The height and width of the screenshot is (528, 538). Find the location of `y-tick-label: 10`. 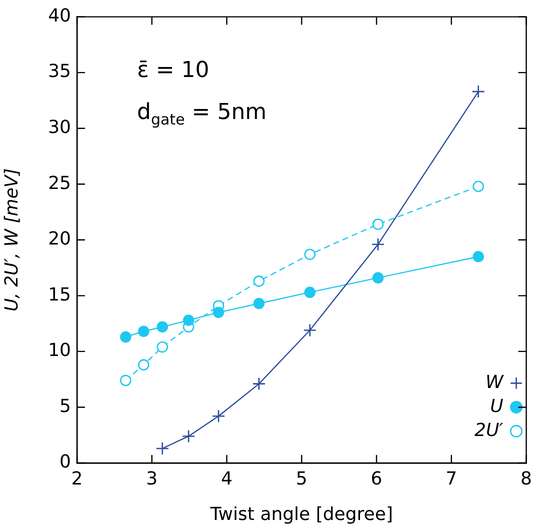

y-tick-label: 10 is located at coordinates (59, 351).